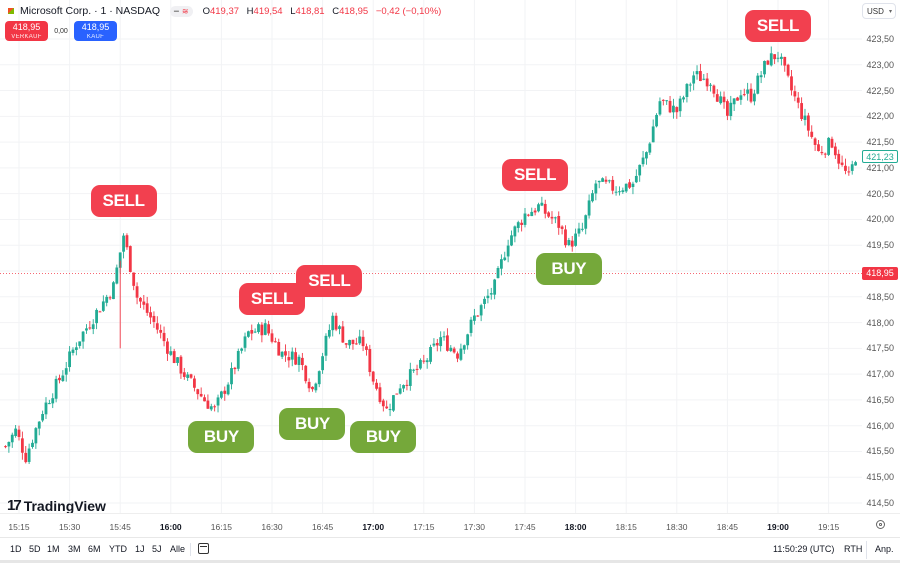  I want to click on buy-price: 418,95, so click(95, 27).